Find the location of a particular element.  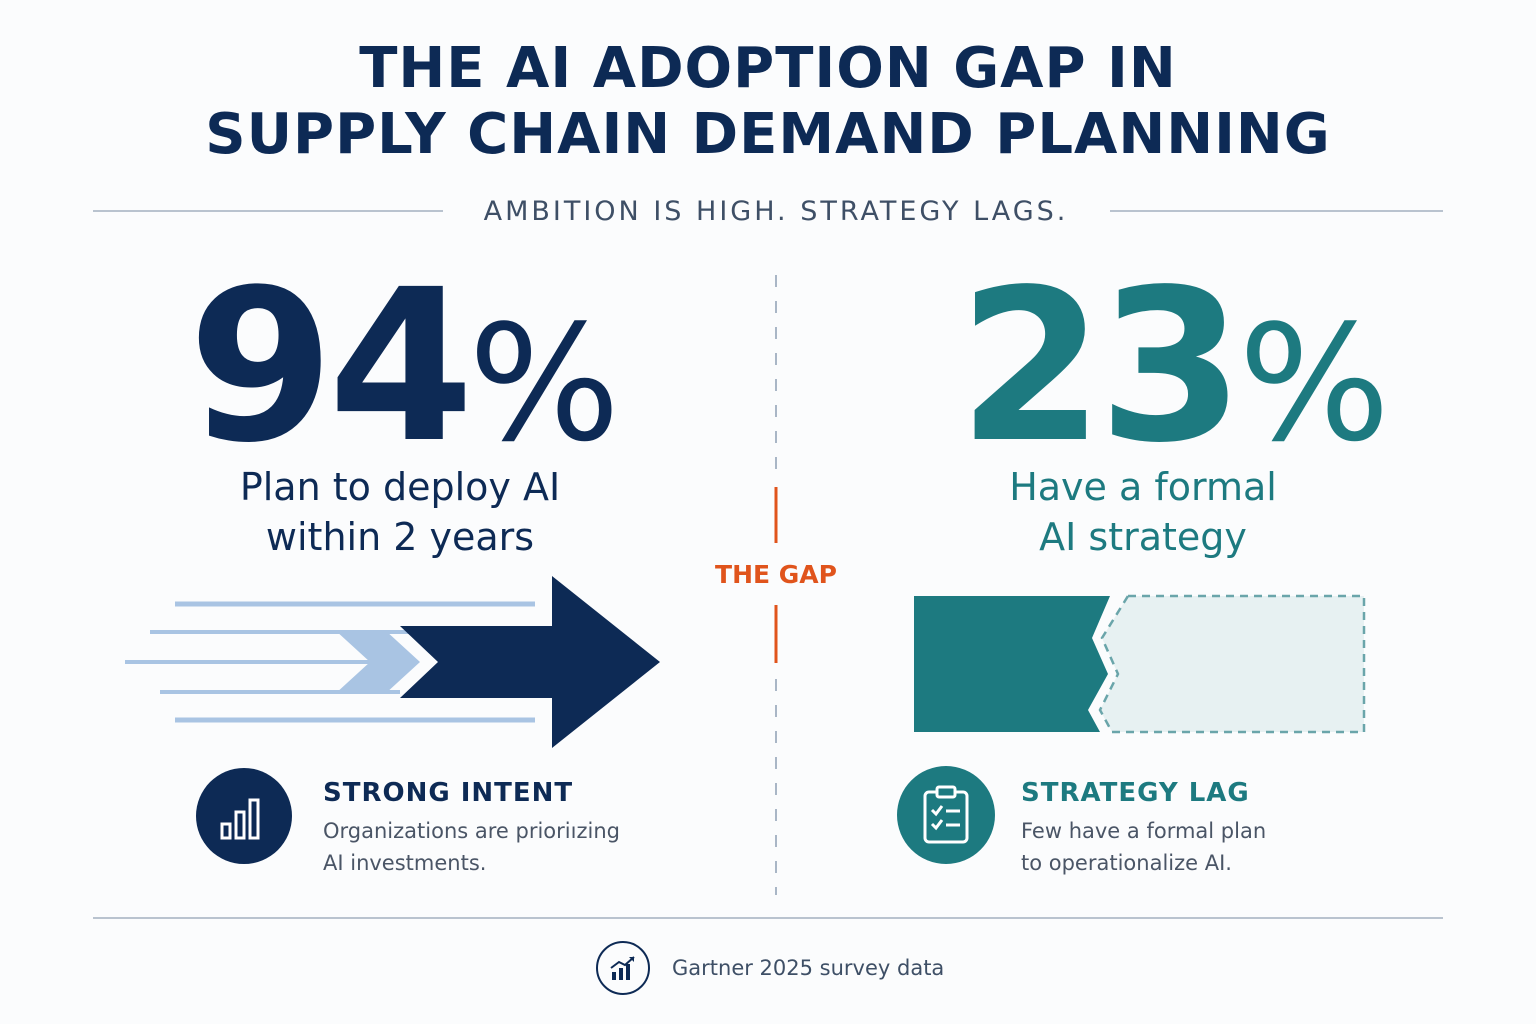

strategy-progress-bar is located at coordinates (1140, 664).